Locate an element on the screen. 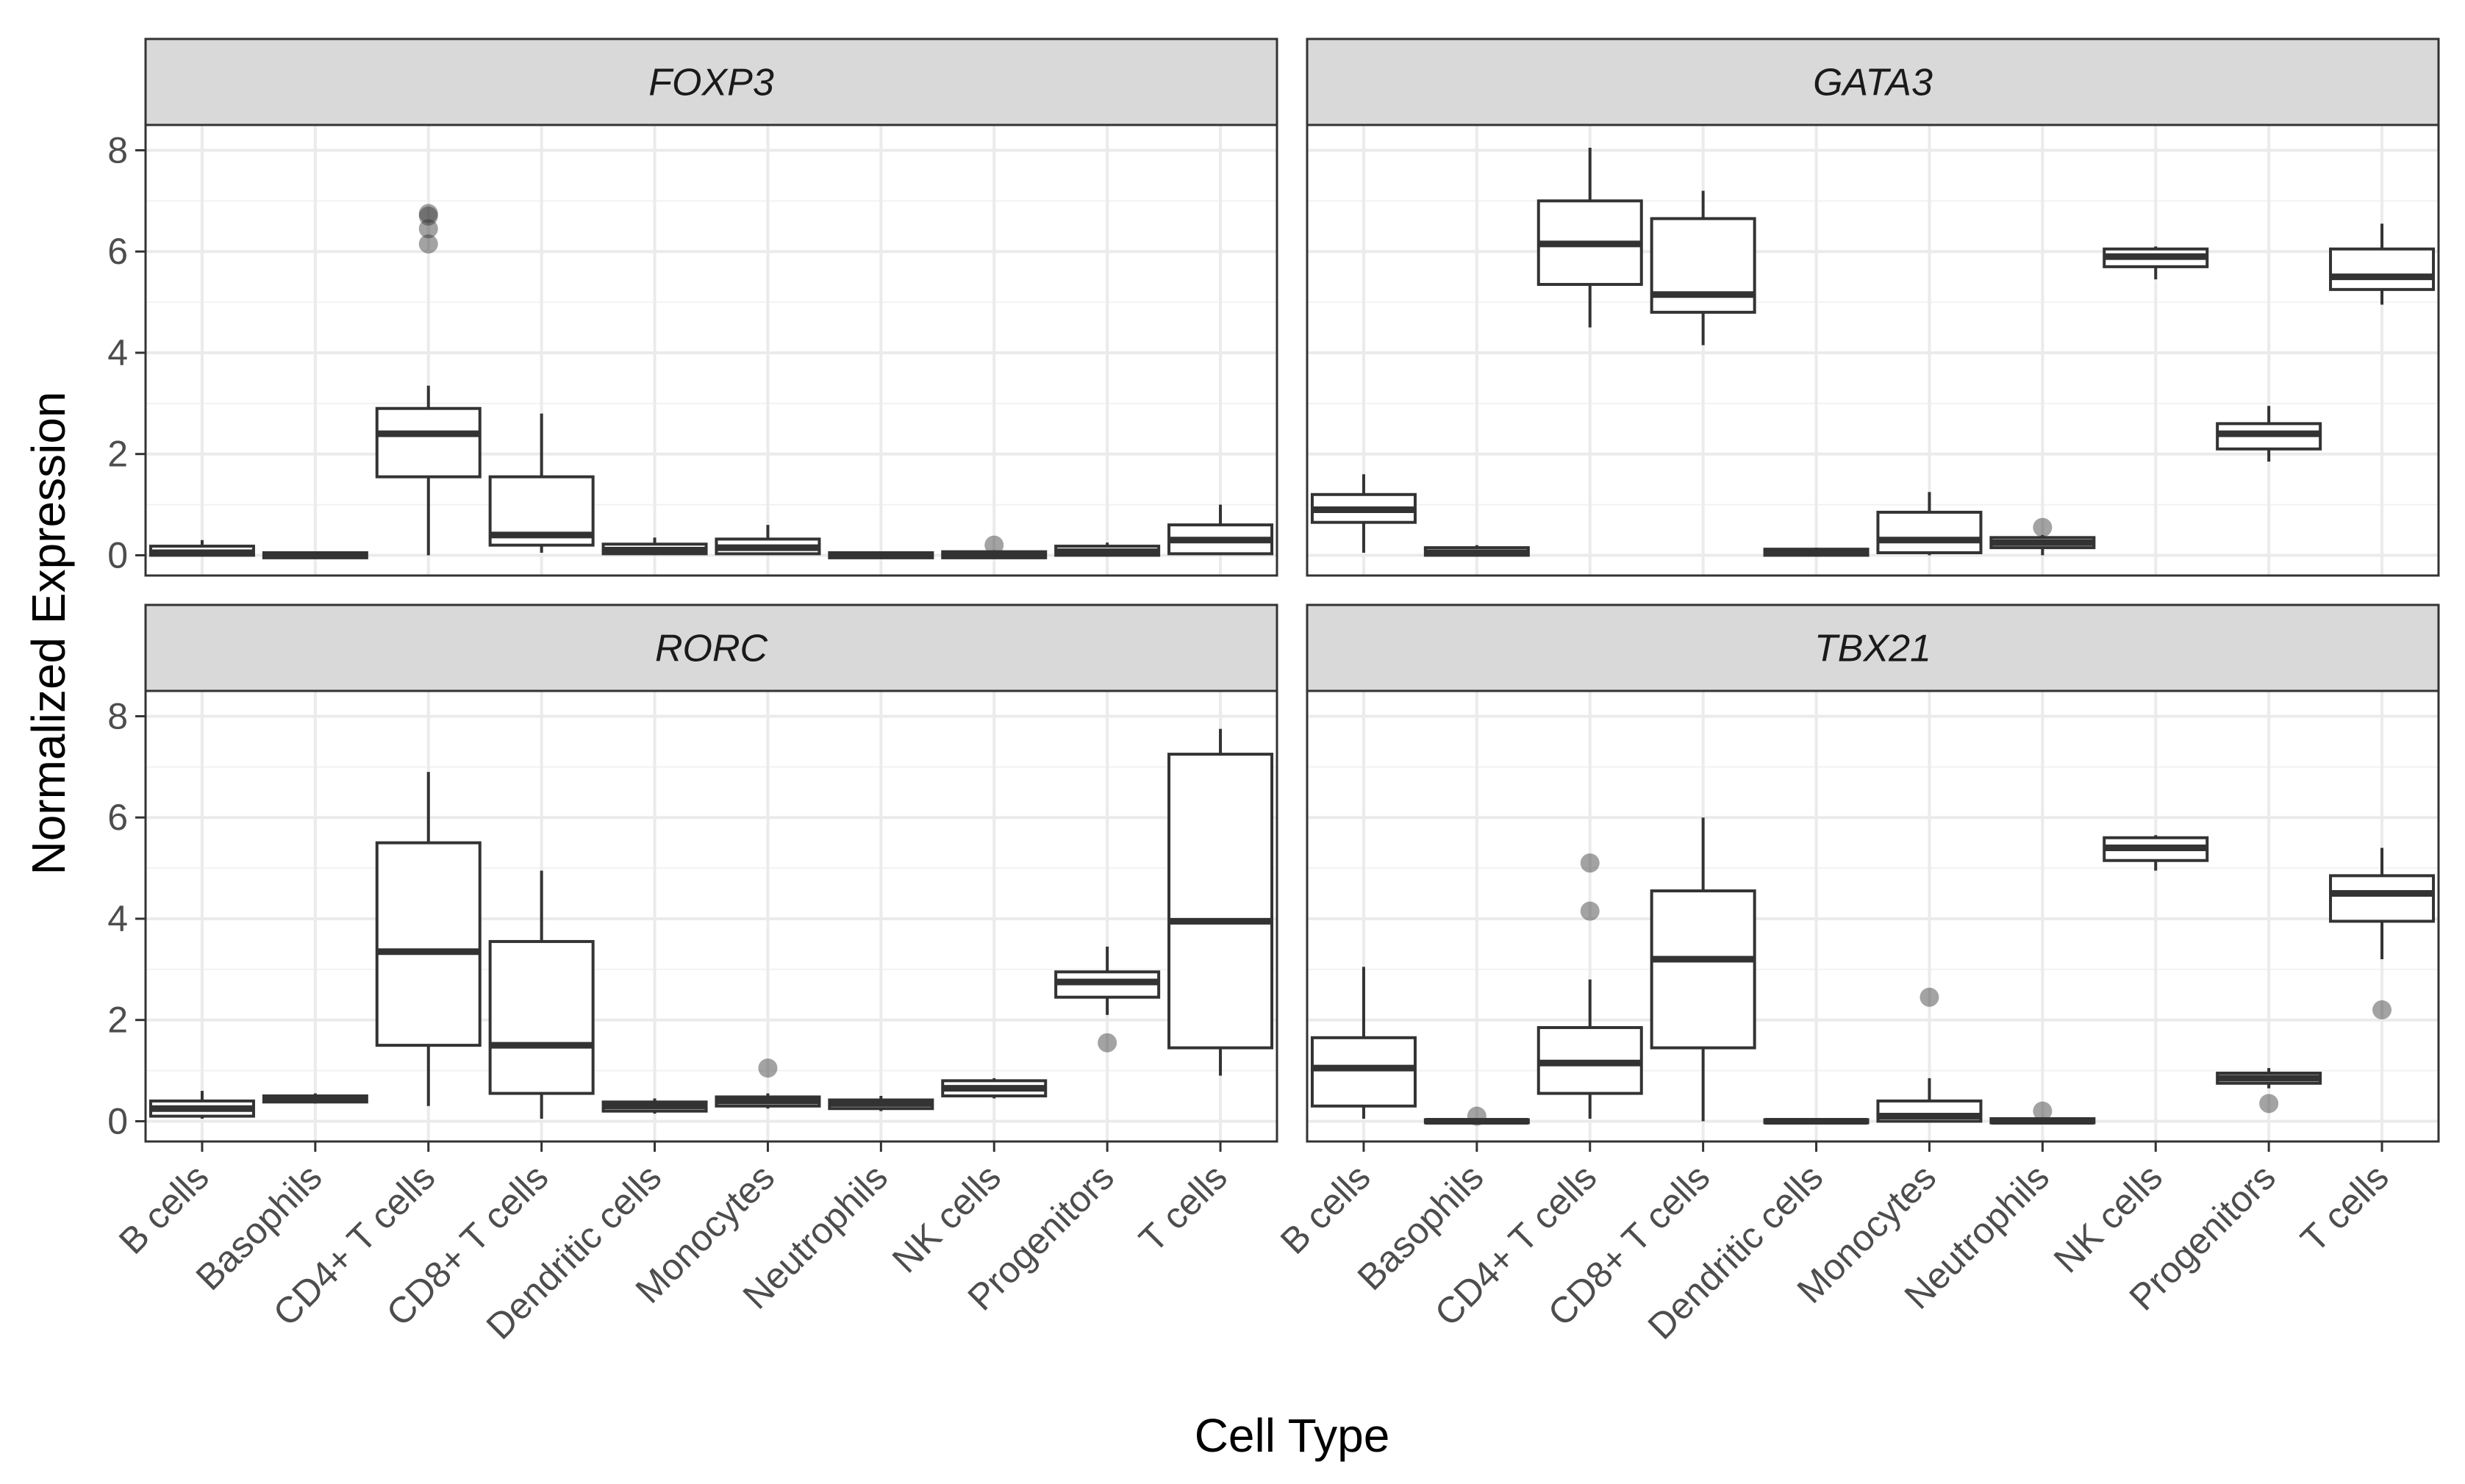 The width and height of the screenshot is (2465, 1484). box-foxp3-basophils is located at coordinates (315, 555).